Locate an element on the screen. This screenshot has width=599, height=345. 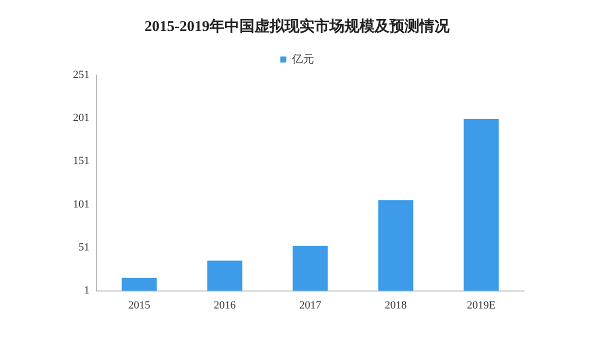
chart-title: 2015-2019年中国虚拟现实市场规模及预测情况 is located at coordinates (297, 25).